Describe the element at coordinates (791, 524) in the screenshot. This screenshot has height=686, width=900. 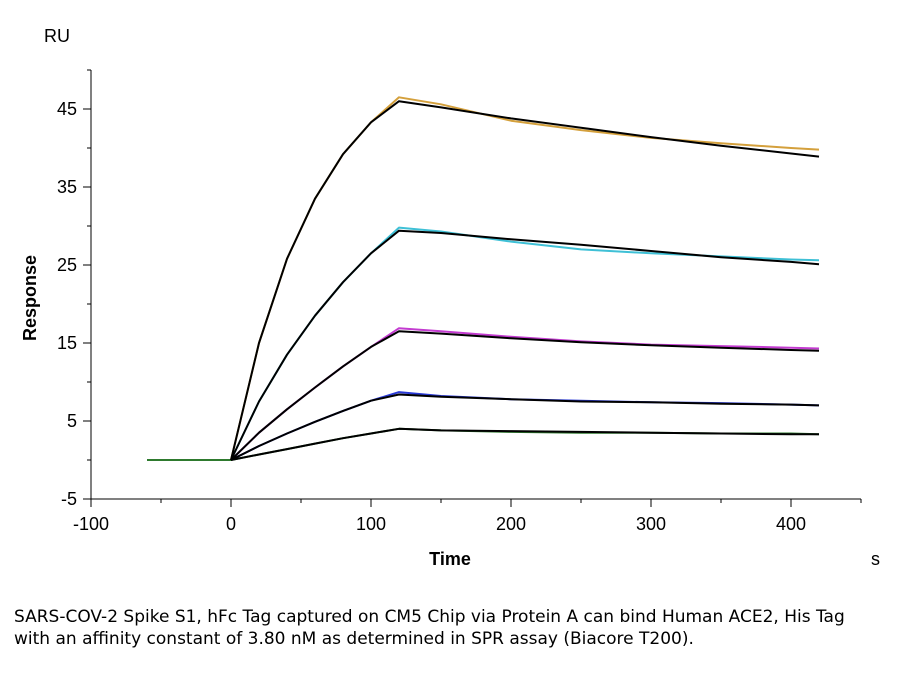
I see `x-tick-label: 400` at that location.